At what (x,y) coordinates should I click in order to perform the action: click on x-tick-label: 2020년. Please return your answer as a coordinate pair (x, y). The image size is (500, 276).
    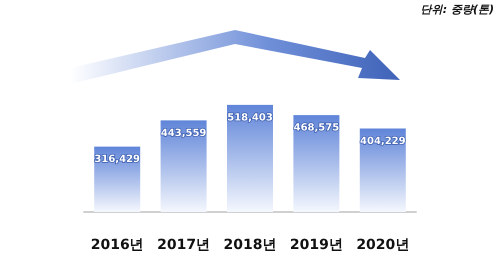
    Looking at the image, I should click on (383, 245).